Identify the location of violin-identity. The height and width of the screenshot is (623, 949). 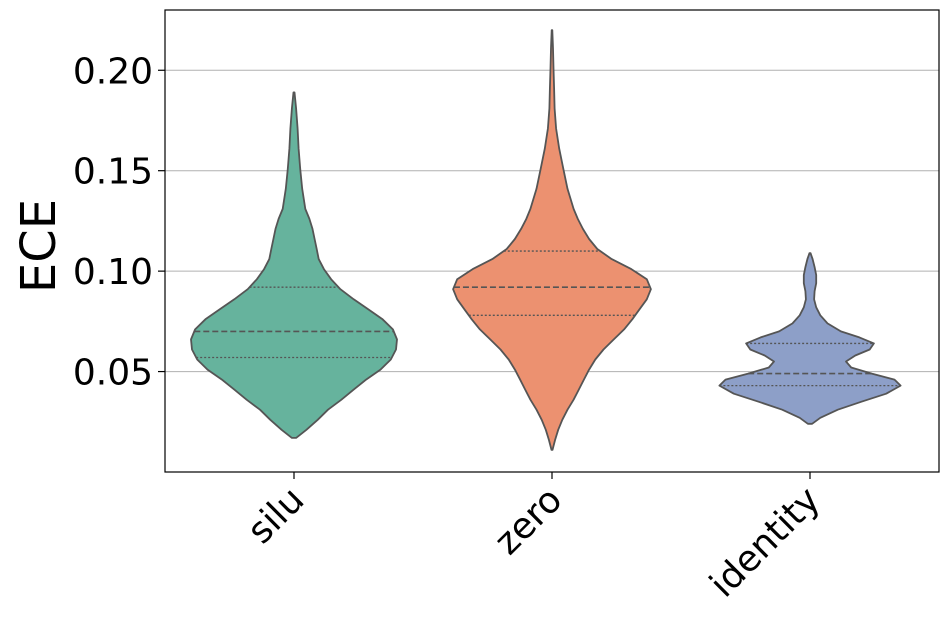
(810, 338).